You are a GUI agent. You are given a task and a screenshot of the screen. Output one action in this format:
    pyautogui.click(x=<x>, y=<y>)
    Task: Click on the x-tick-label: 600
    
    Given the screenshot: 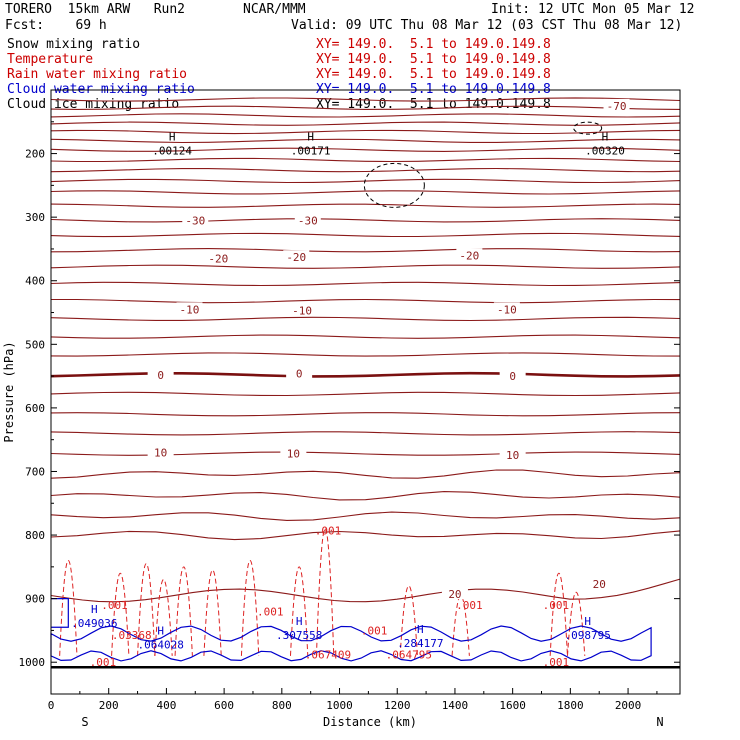 What is the action you would take?
    pyautogui.click(x=224, y=705)
    